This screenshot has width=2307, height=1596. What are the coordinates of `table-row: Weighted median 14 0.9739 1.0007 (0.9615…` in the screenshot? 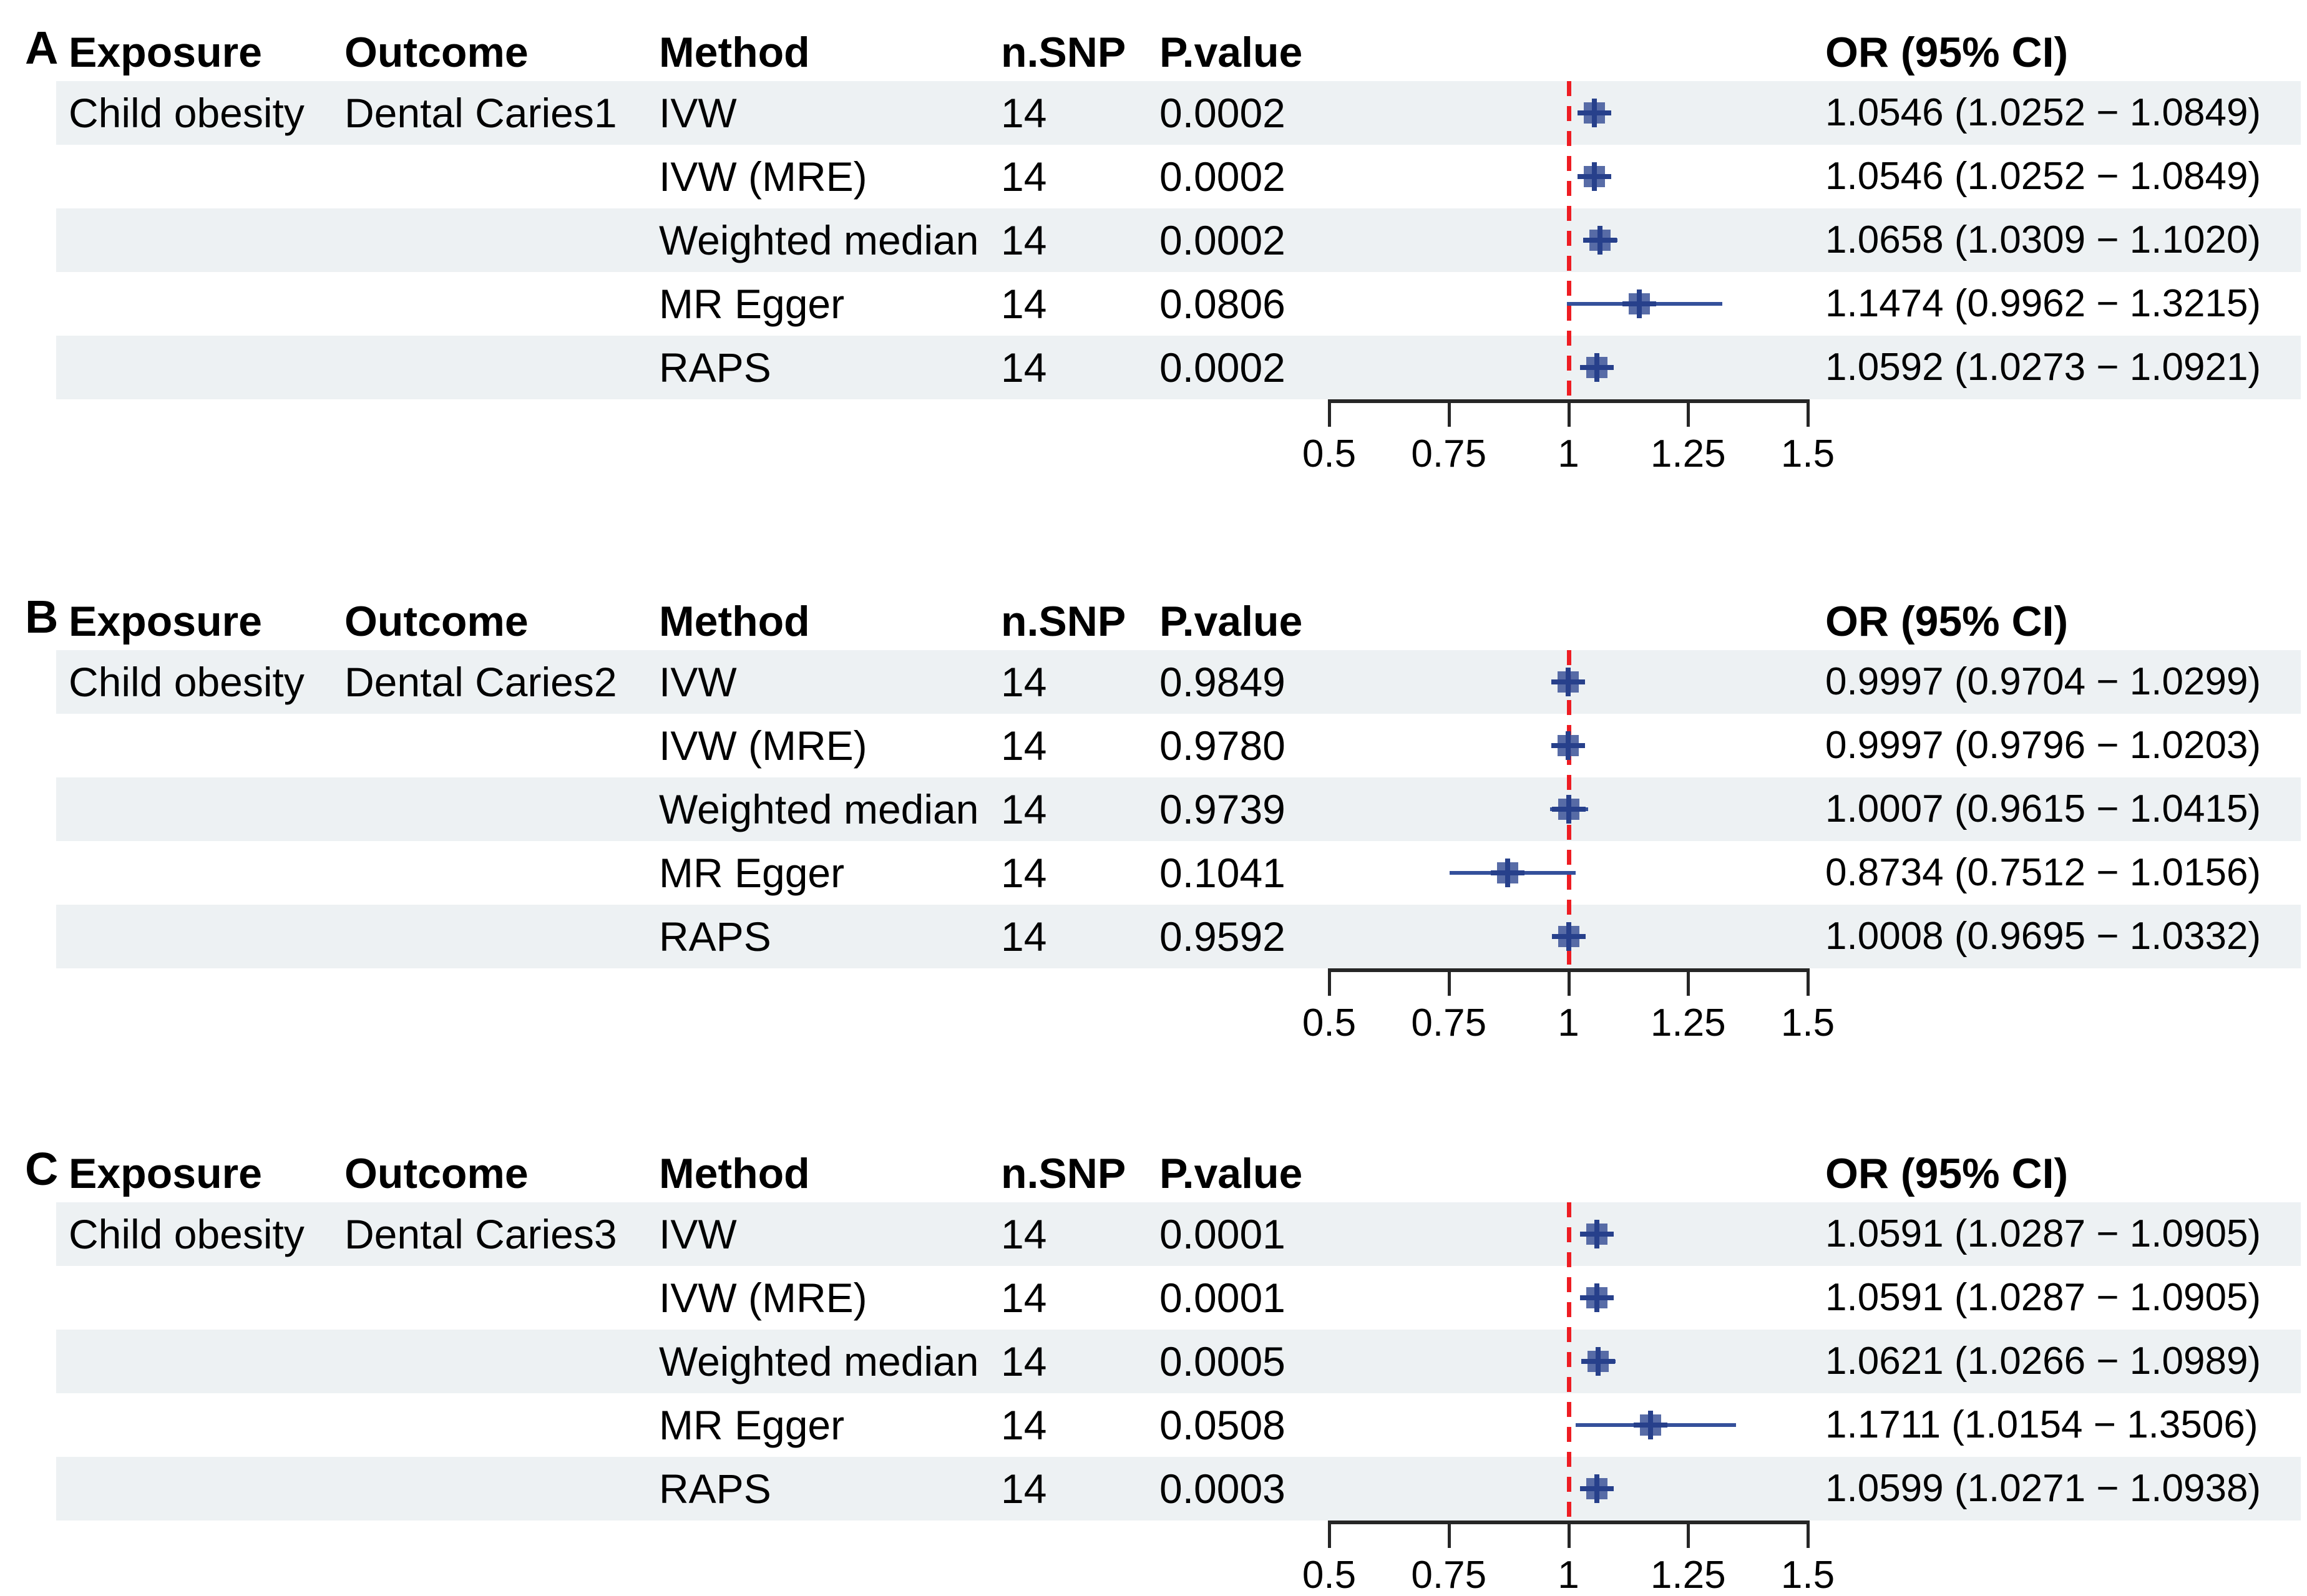 It's located at (1178, 809).